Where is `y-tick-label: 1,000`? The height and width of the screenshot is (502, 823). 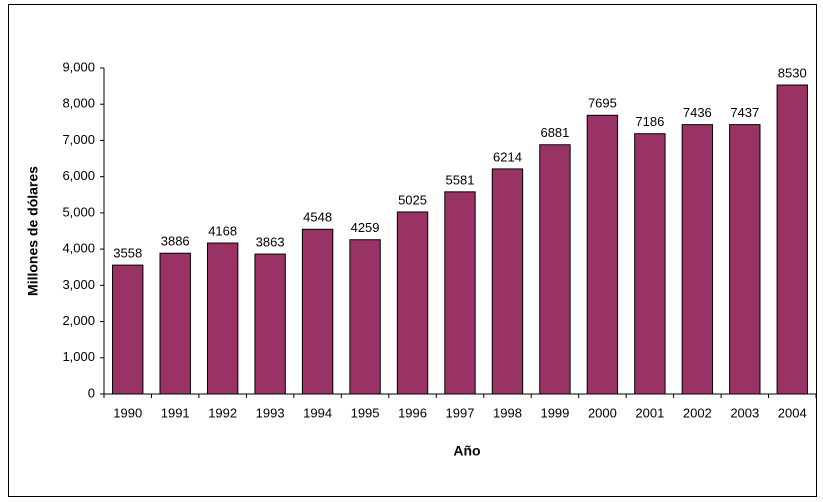
y-tick-label: 1,000 is located at coordinates (78, 356).